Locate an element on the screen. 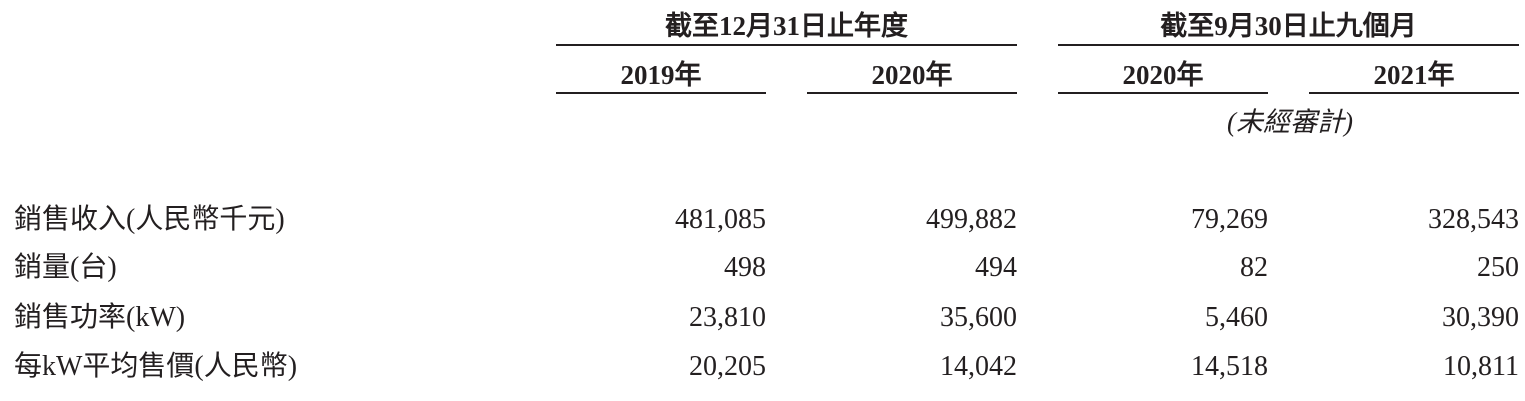 Image resolution: width=1525 pixels, height=401 pixels. row-value: 10,811 is located at coordinates (1481, 366).